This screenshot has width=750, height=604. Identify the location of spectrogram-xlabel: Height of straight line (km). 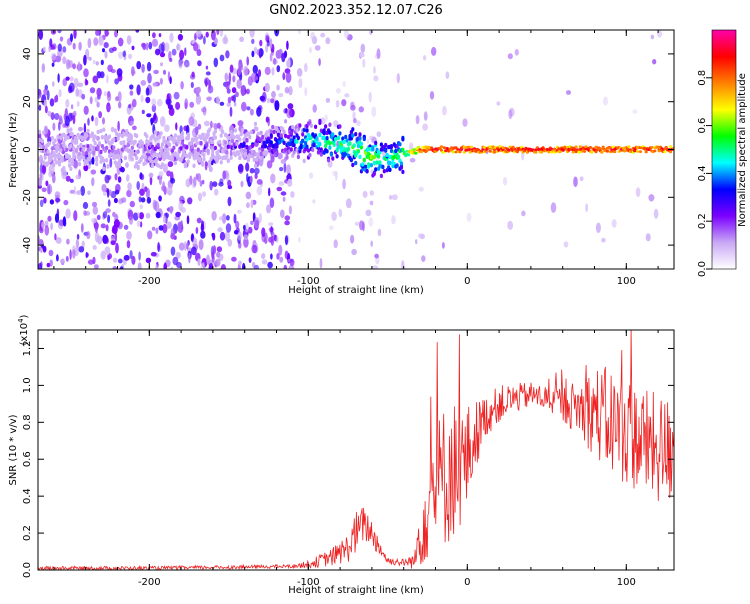
(356, 290).